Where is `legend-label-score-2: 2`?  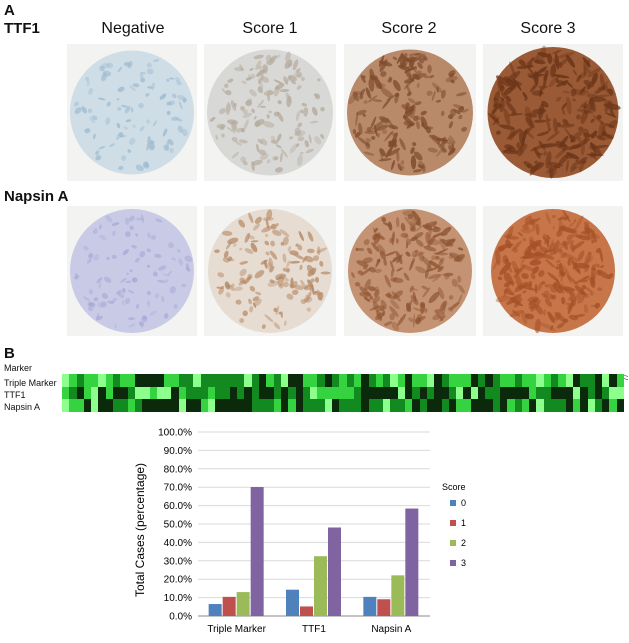
legend-label-score-2: 2 is located at coordinates (463, 543).